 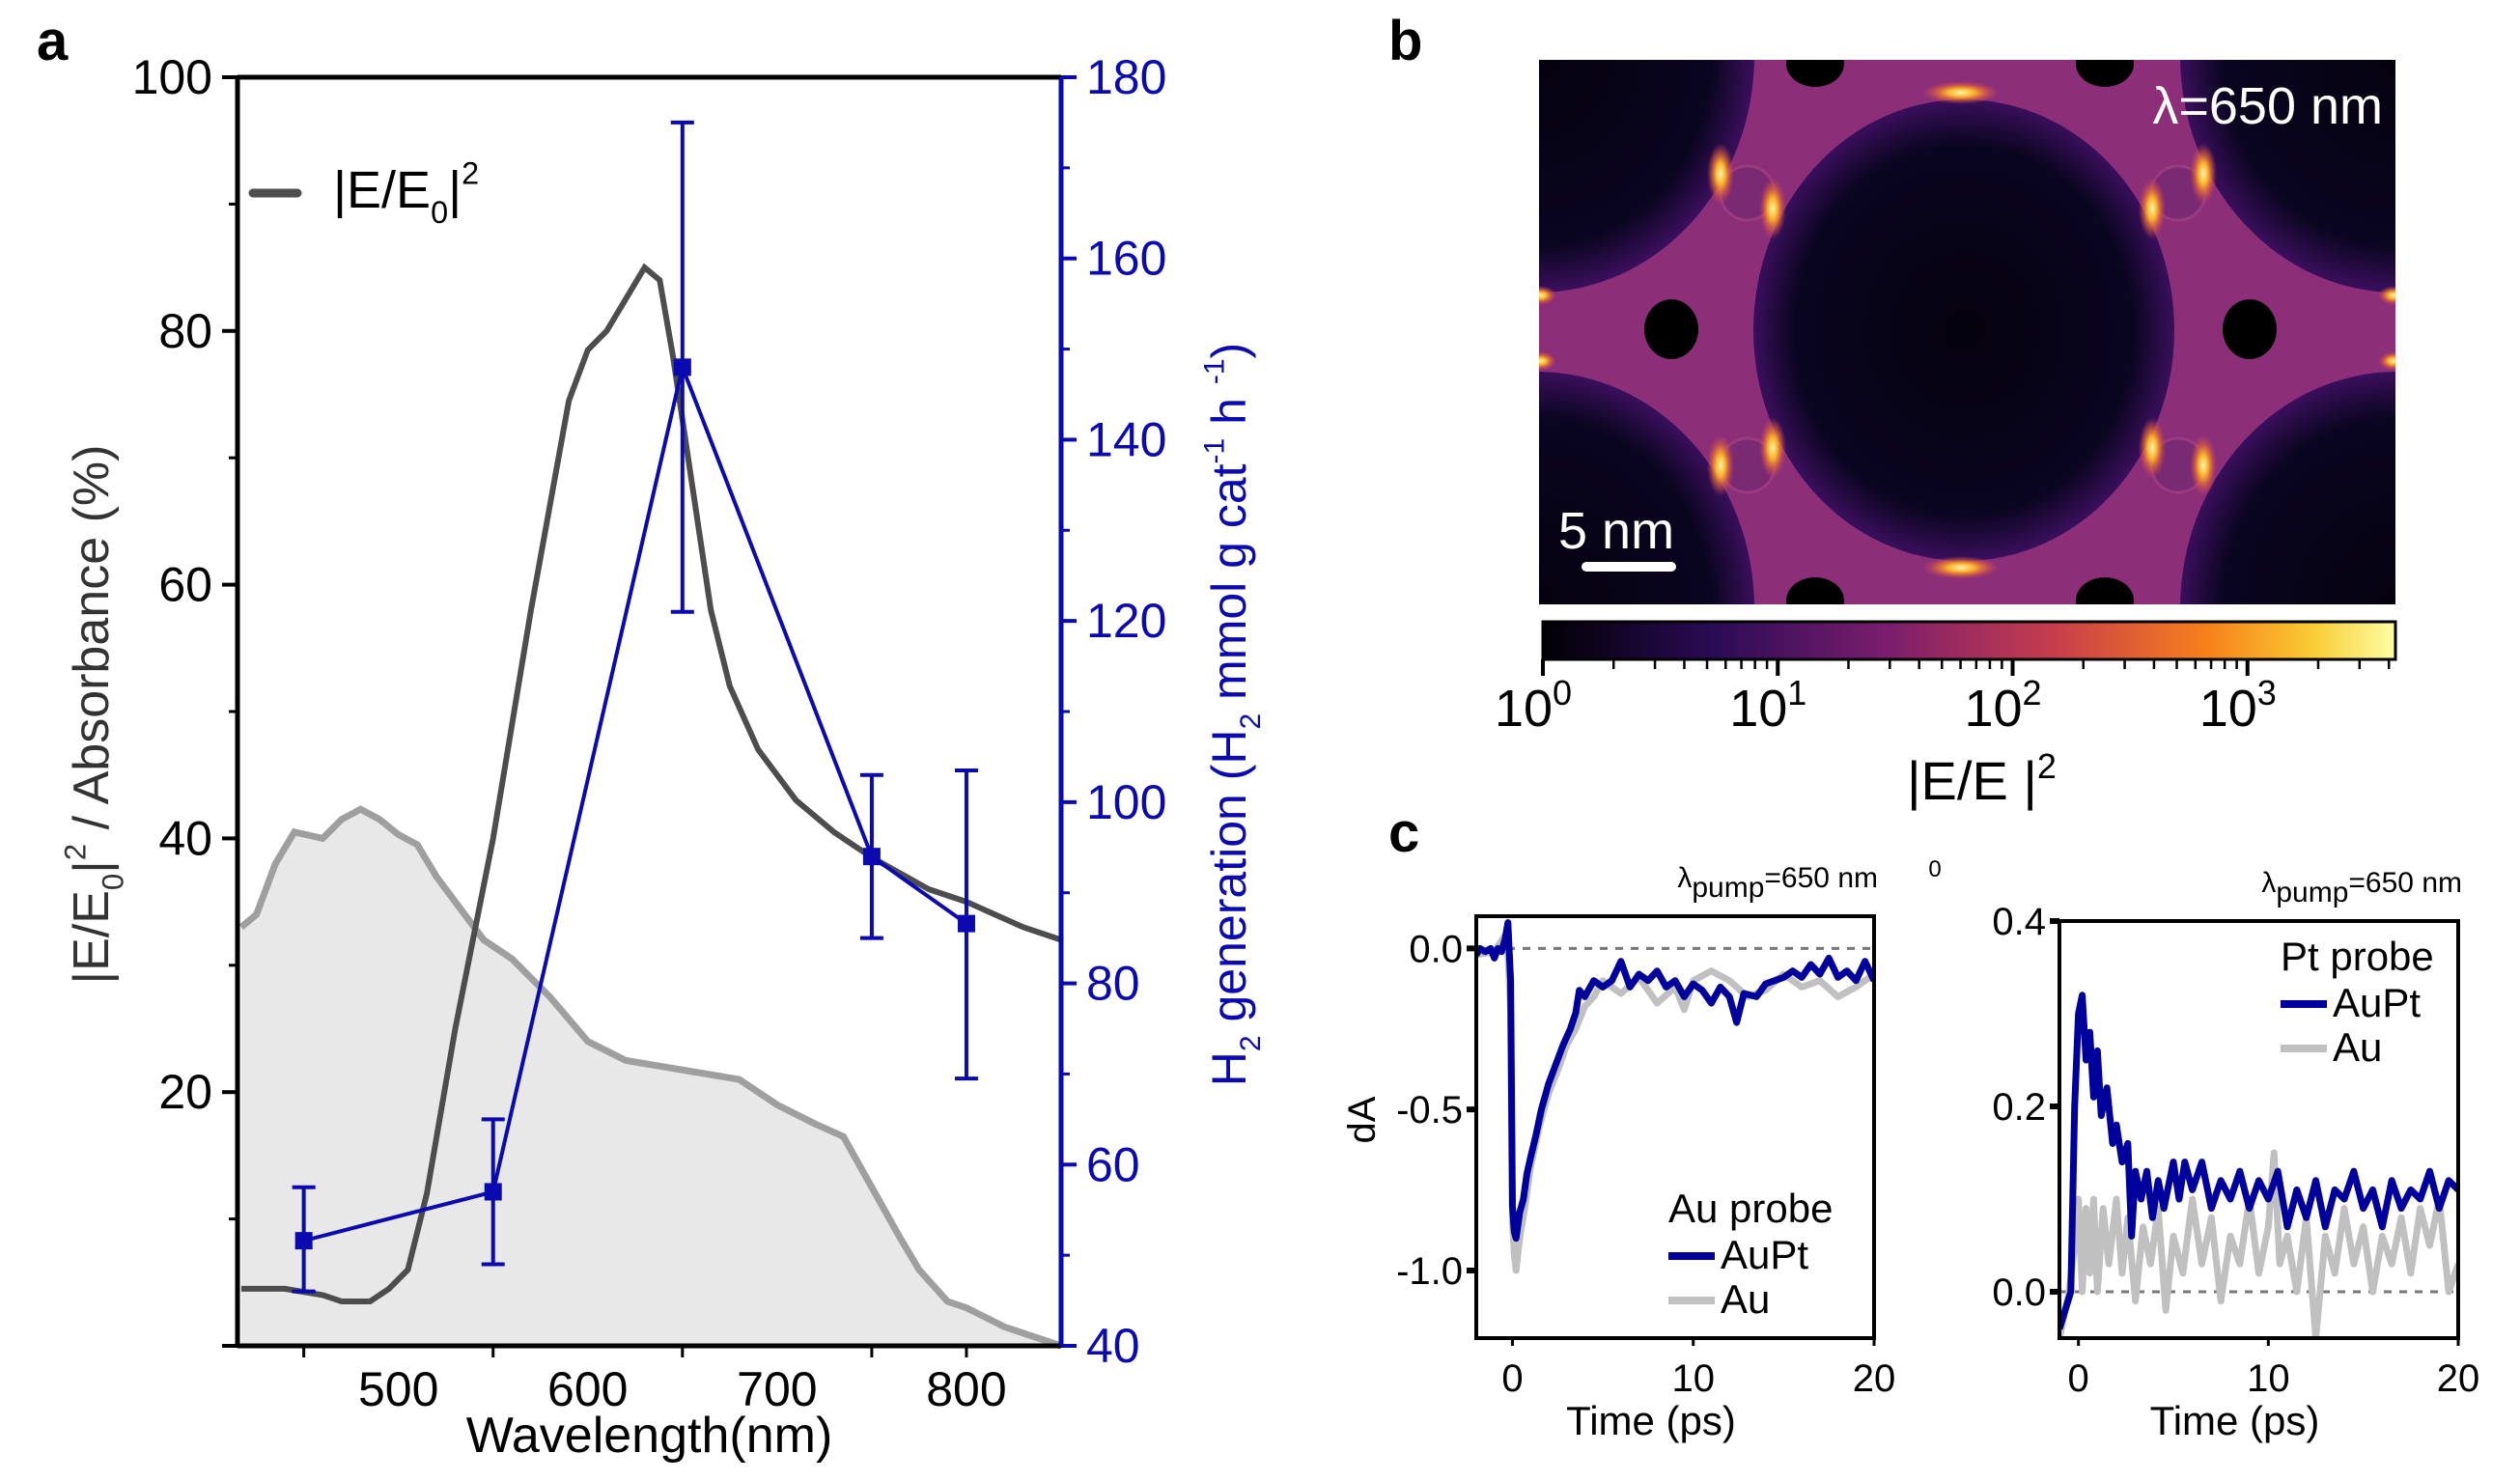 I want to click on legend-label-part: |E/E, so click(x=382, y=190).